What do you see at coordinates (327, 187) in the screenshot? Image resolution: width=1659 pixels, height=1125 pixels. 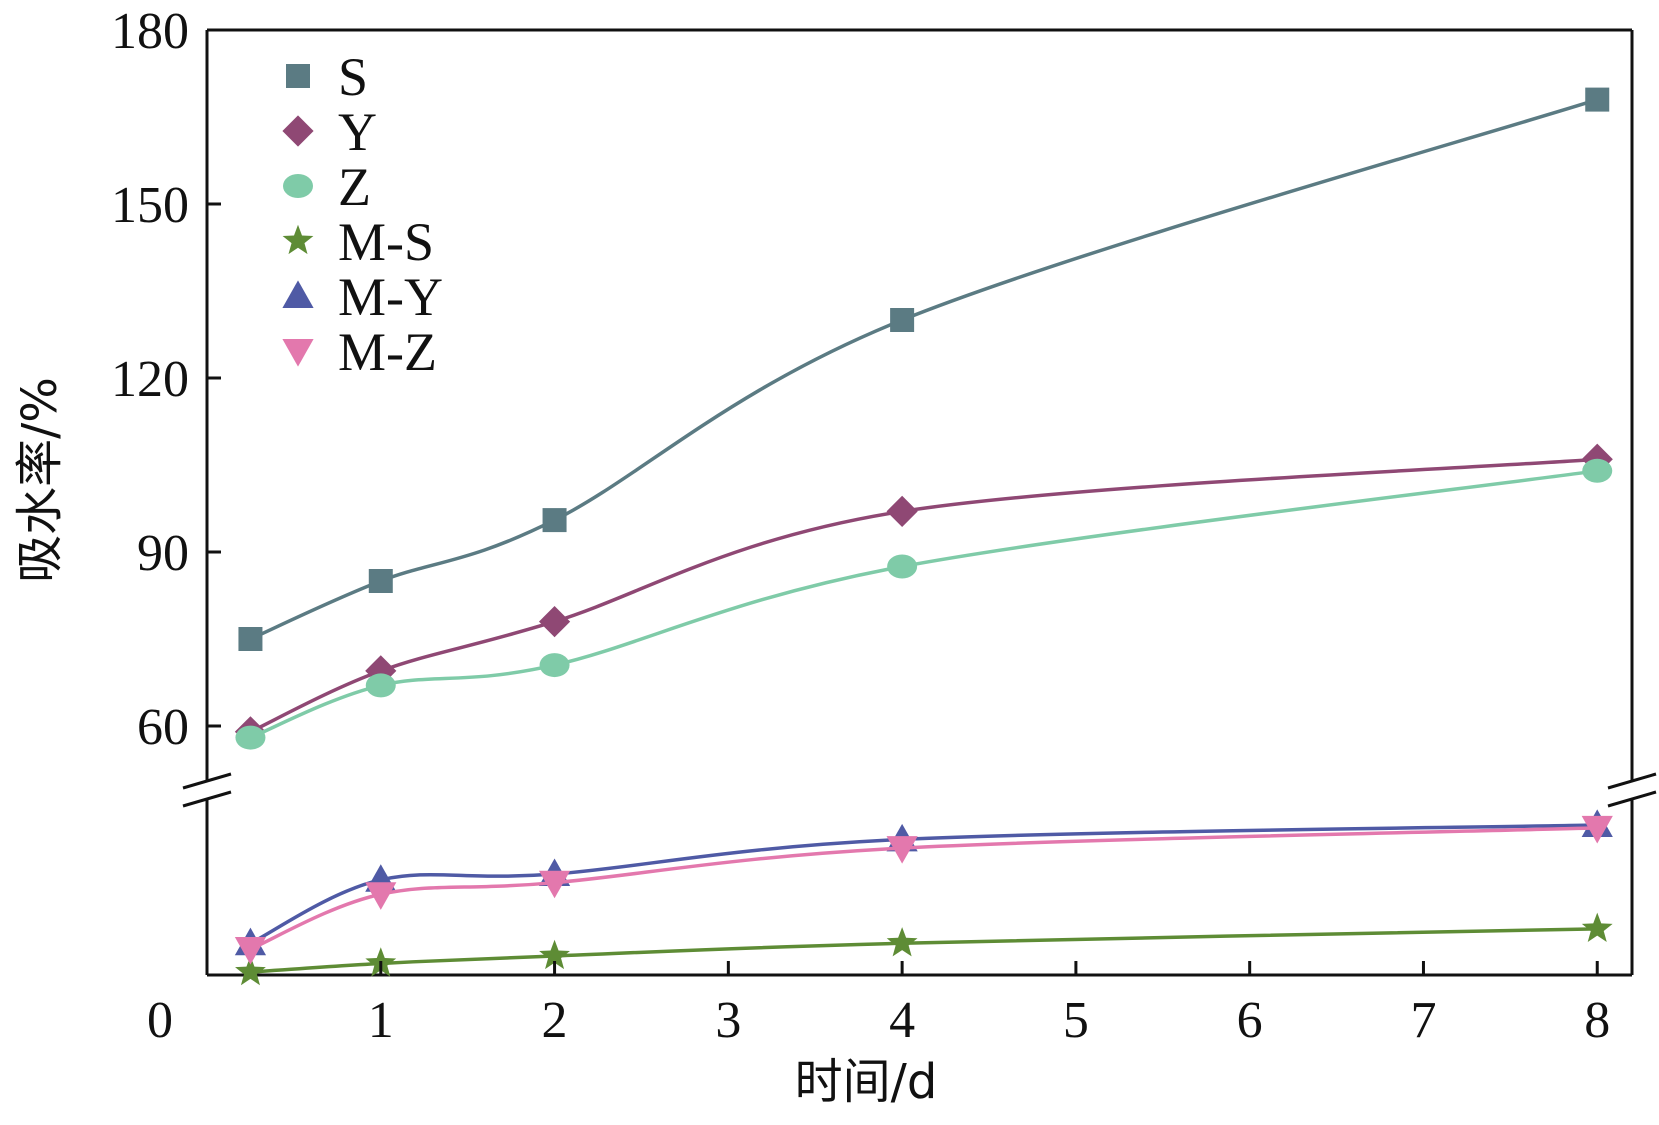 I see `legend-item-z: Z` at bounding box center [327, 187].